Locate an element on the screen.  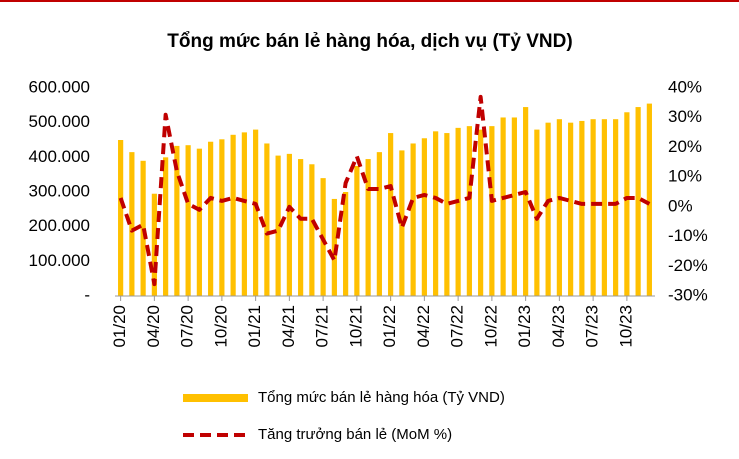
legend-label: Tổng mức bán lẻ hàng hóa (Tỷ VND) is located at coordinates (381, 397).